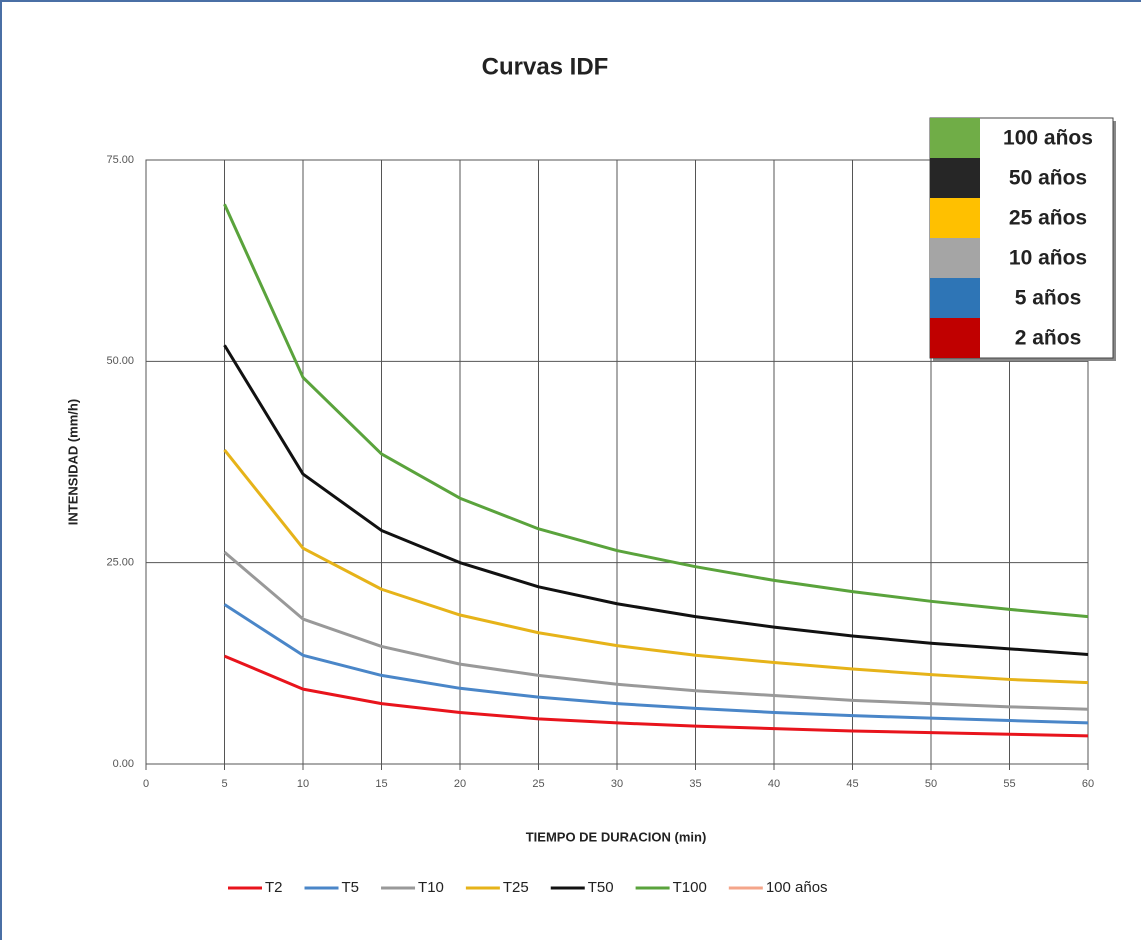 The width and height of the screenshot is (1141, 940). I want to click on x-tick-label: 5, so click(224, 784).